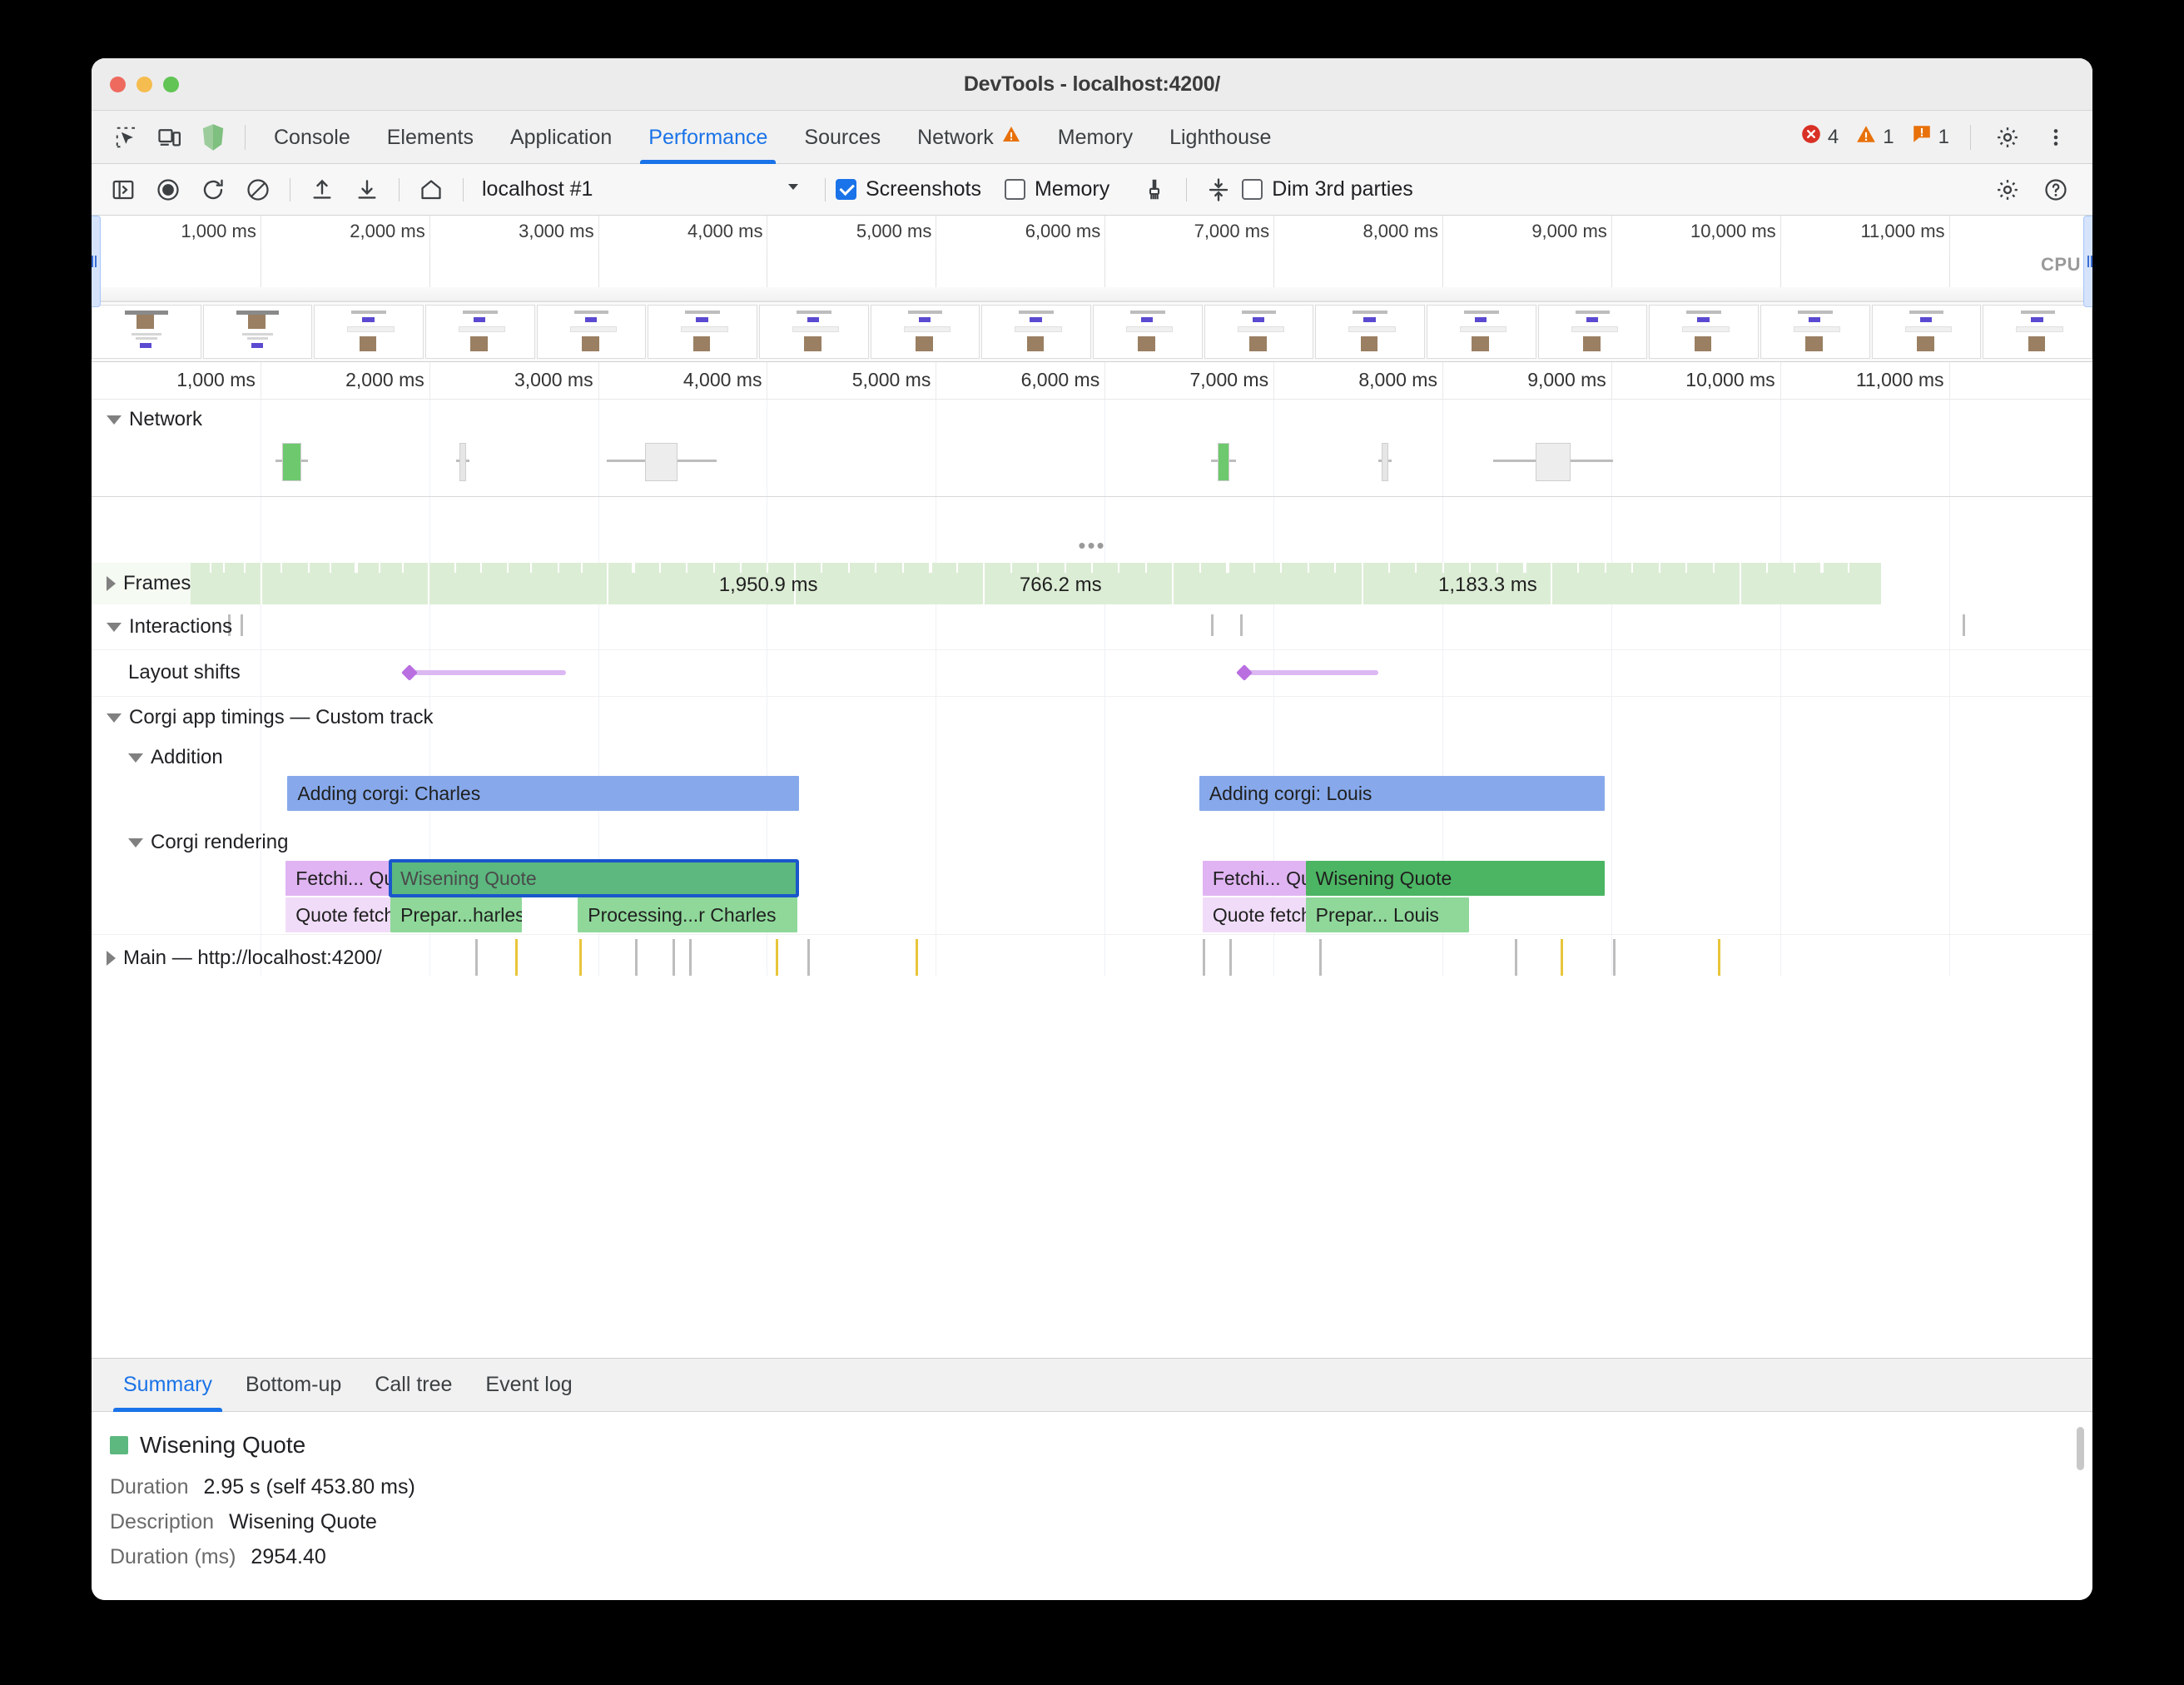  What do you see at coordinates (543, 793) in the screenshot?
I see `flame-bar-addition: Adding corgi: Charles` at bounding box center [543, 793].